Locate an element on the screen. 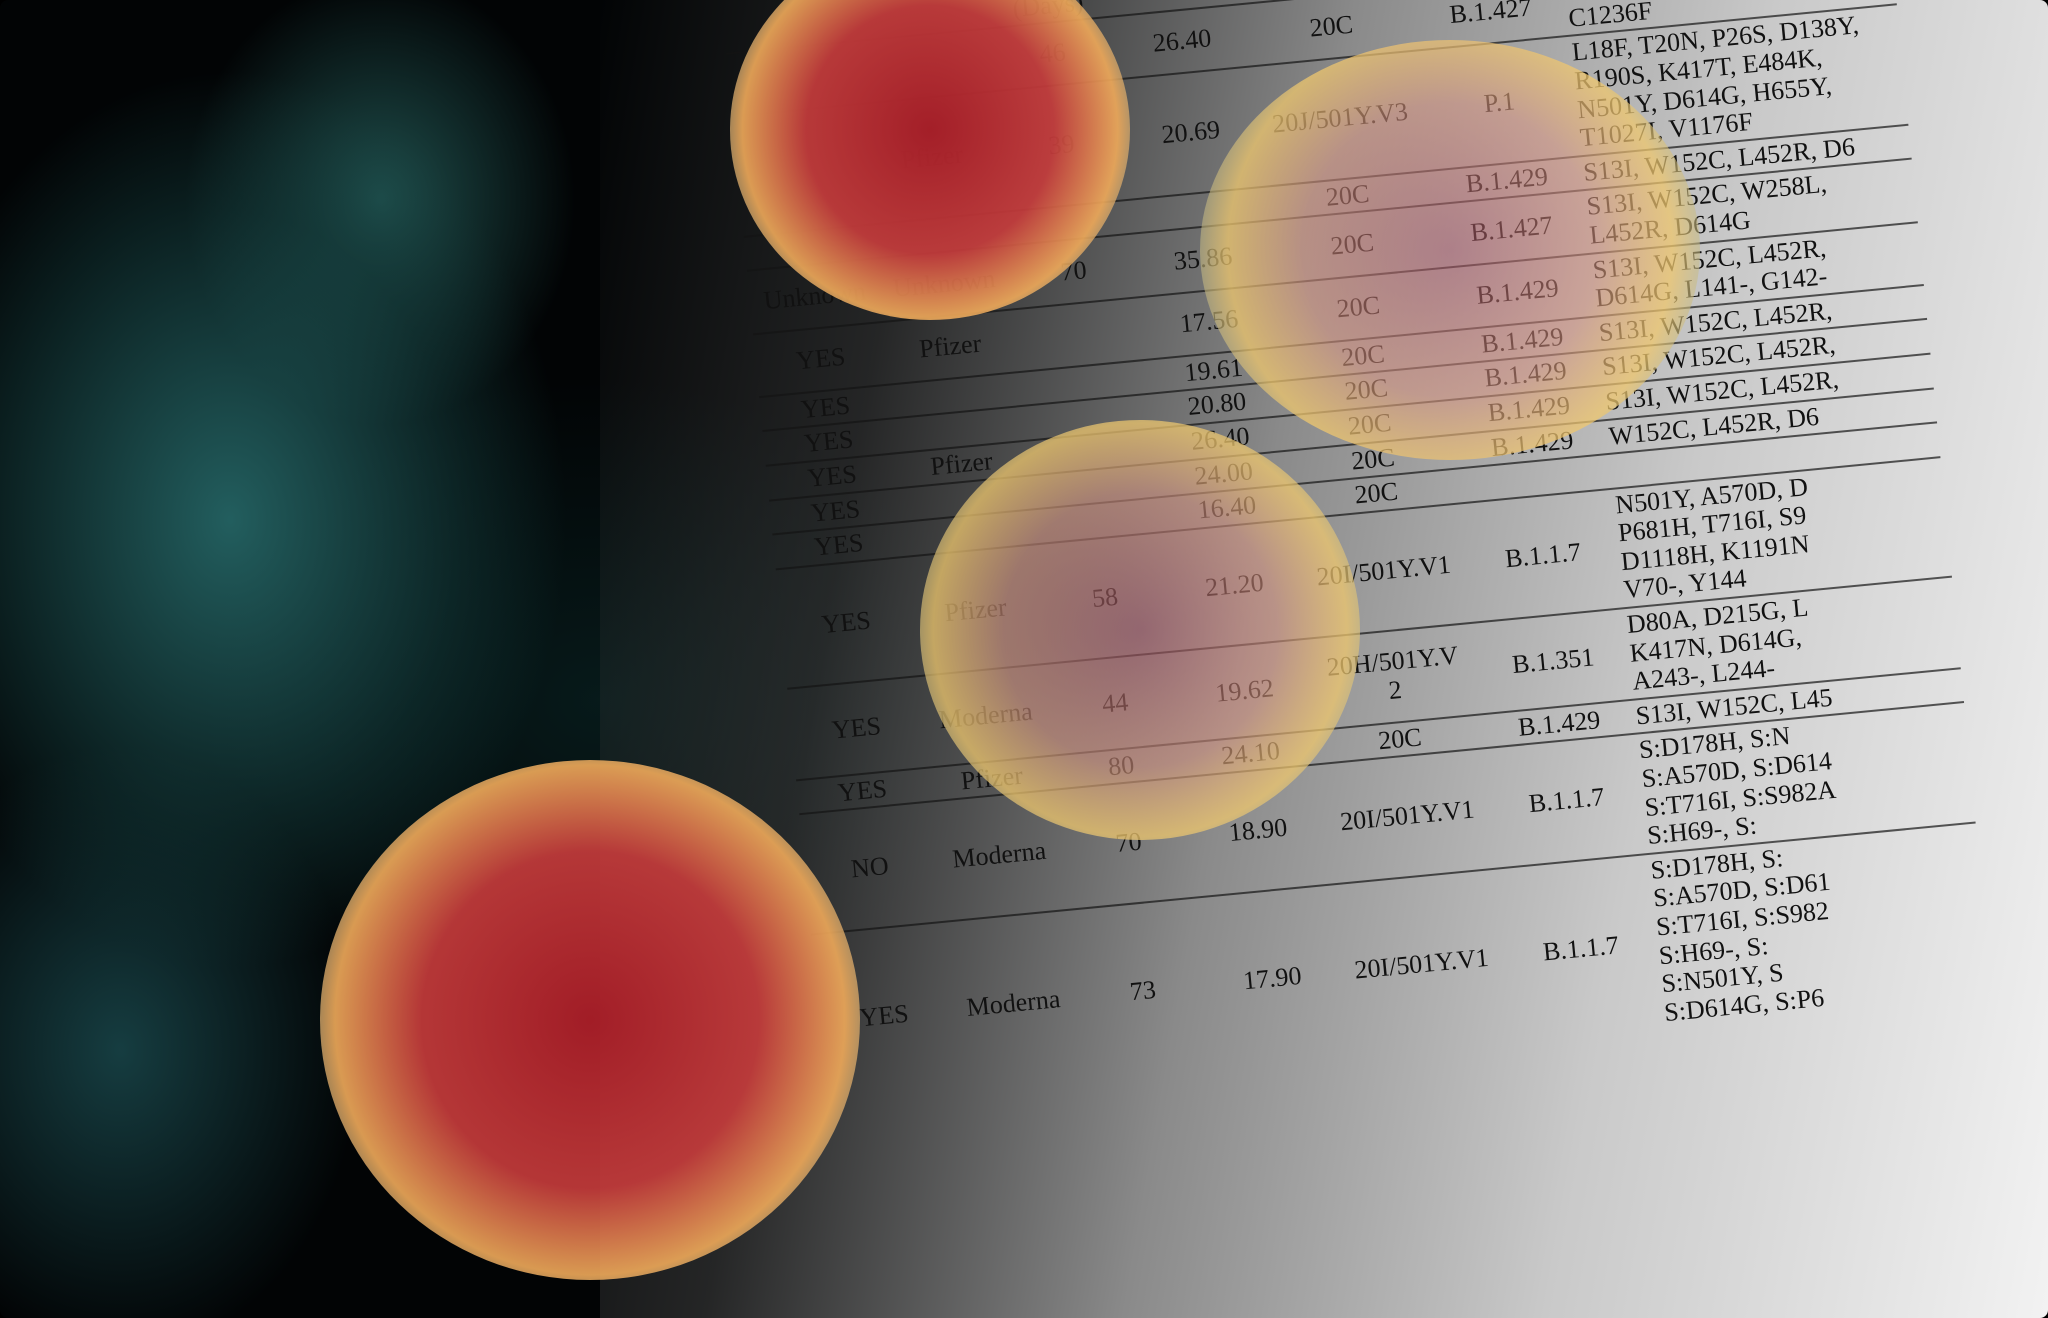  table-cell: 35.86 is located at coordinates (1203, 258).